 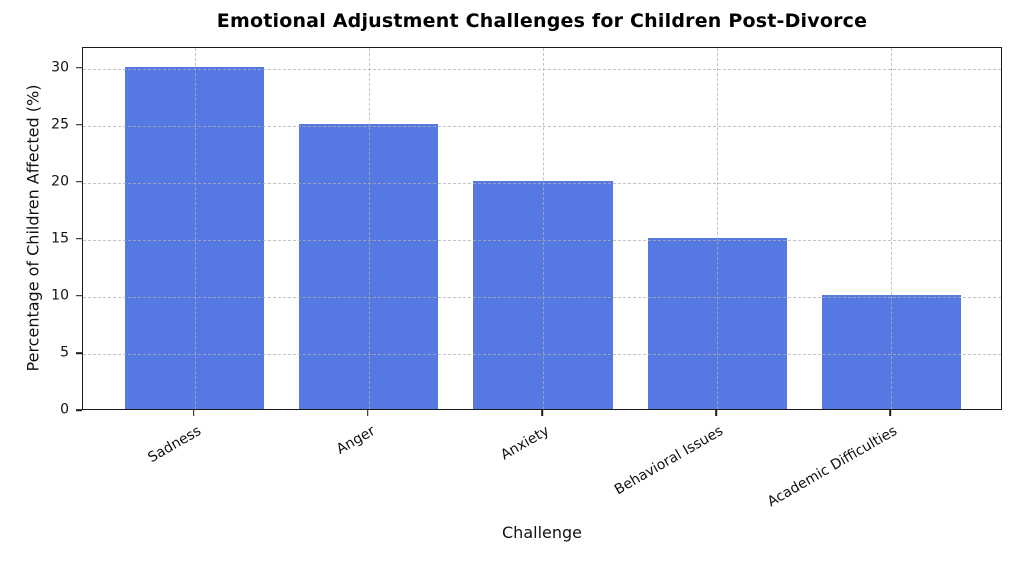 I want to click on y-tick-label: 15, so click(x=60, y=238).